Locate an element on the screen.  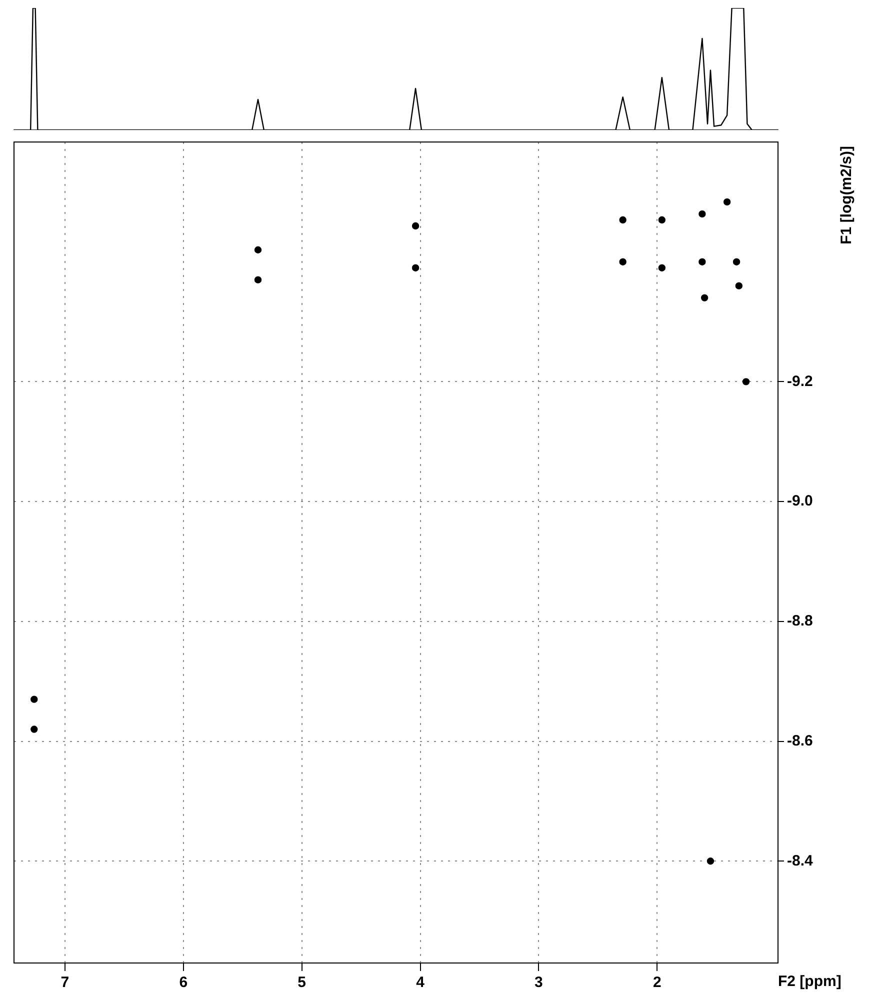
x-tick-label: 6 is located at coordinates (183, 983).